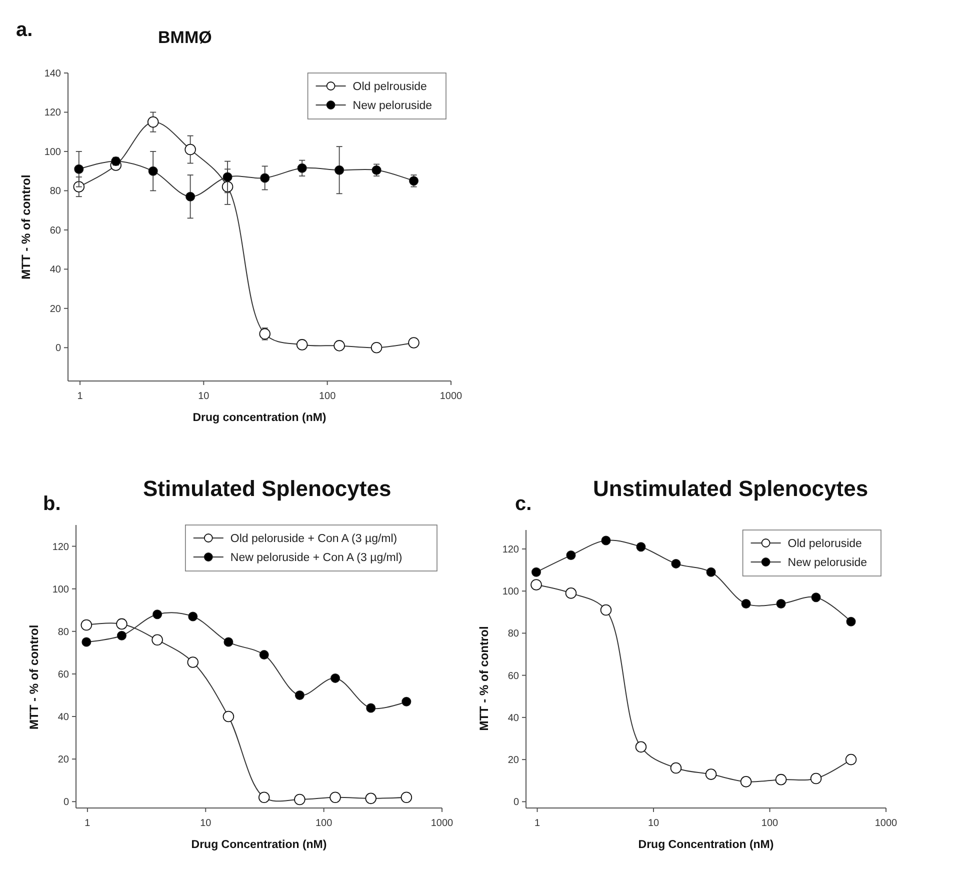 The width and height of the screenshot is (962, 872). What do you see at coordinates (389, 87) in the screenshot?
I see `legend-label: Old pelrouside` at bounding box center [389, 87].